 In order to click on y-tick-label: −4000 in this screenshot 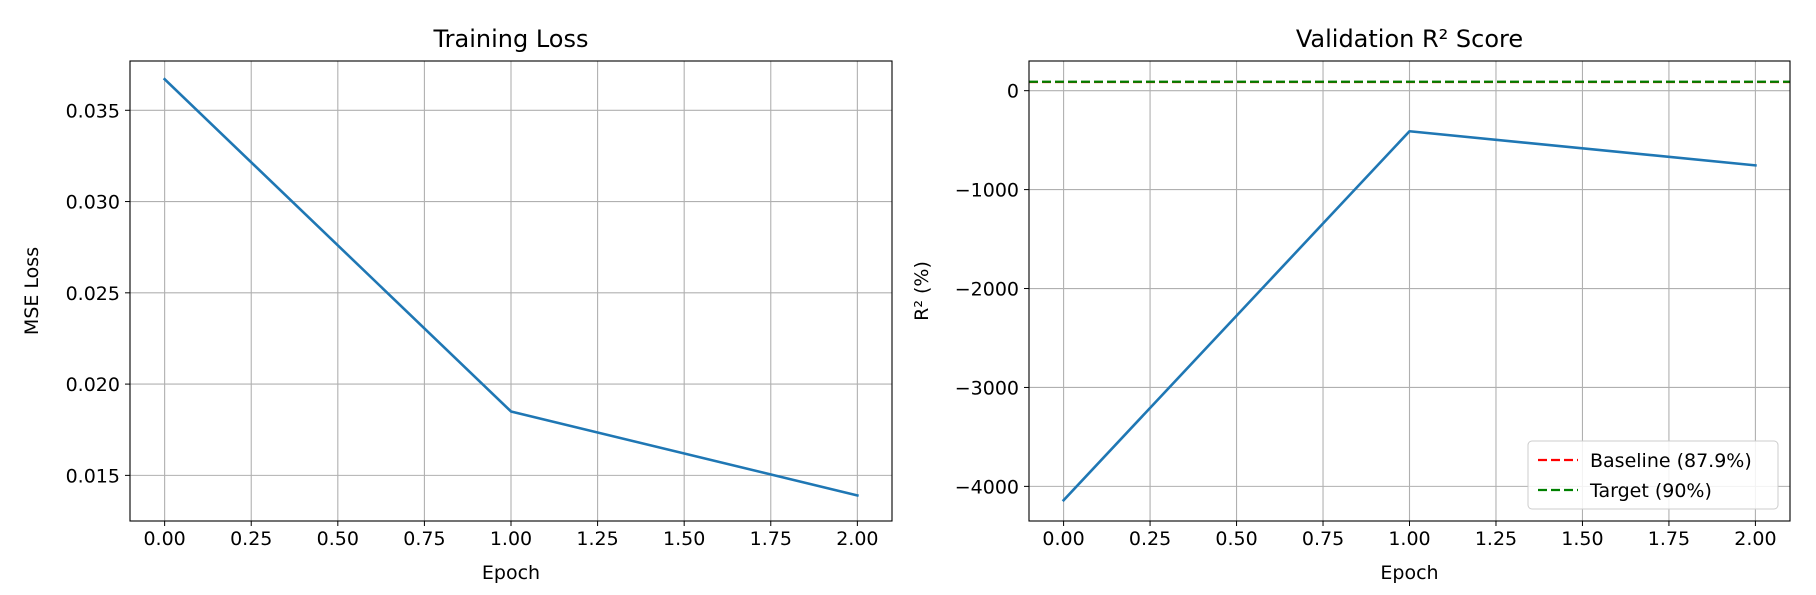, I will do `click(987, 487)`.